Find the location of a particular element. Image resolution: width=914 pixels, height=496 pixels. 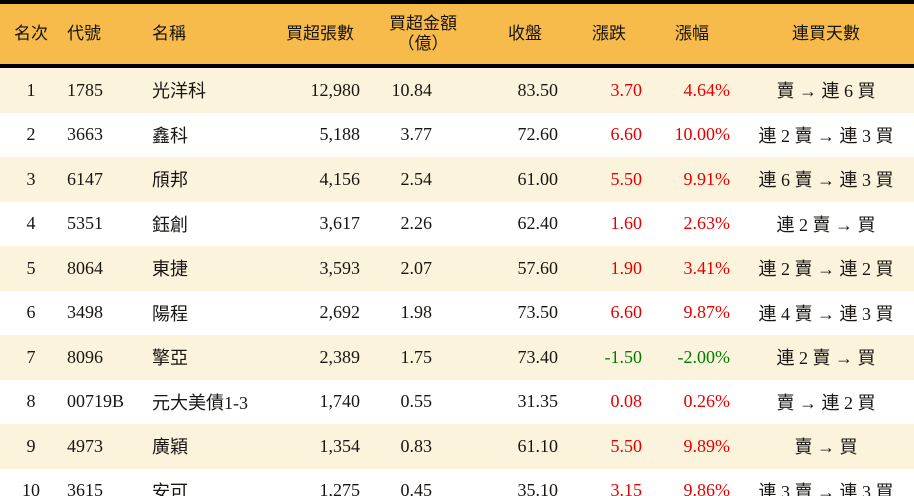

header-amount-line1: 買超金額 is located at coordinates (423, 24).